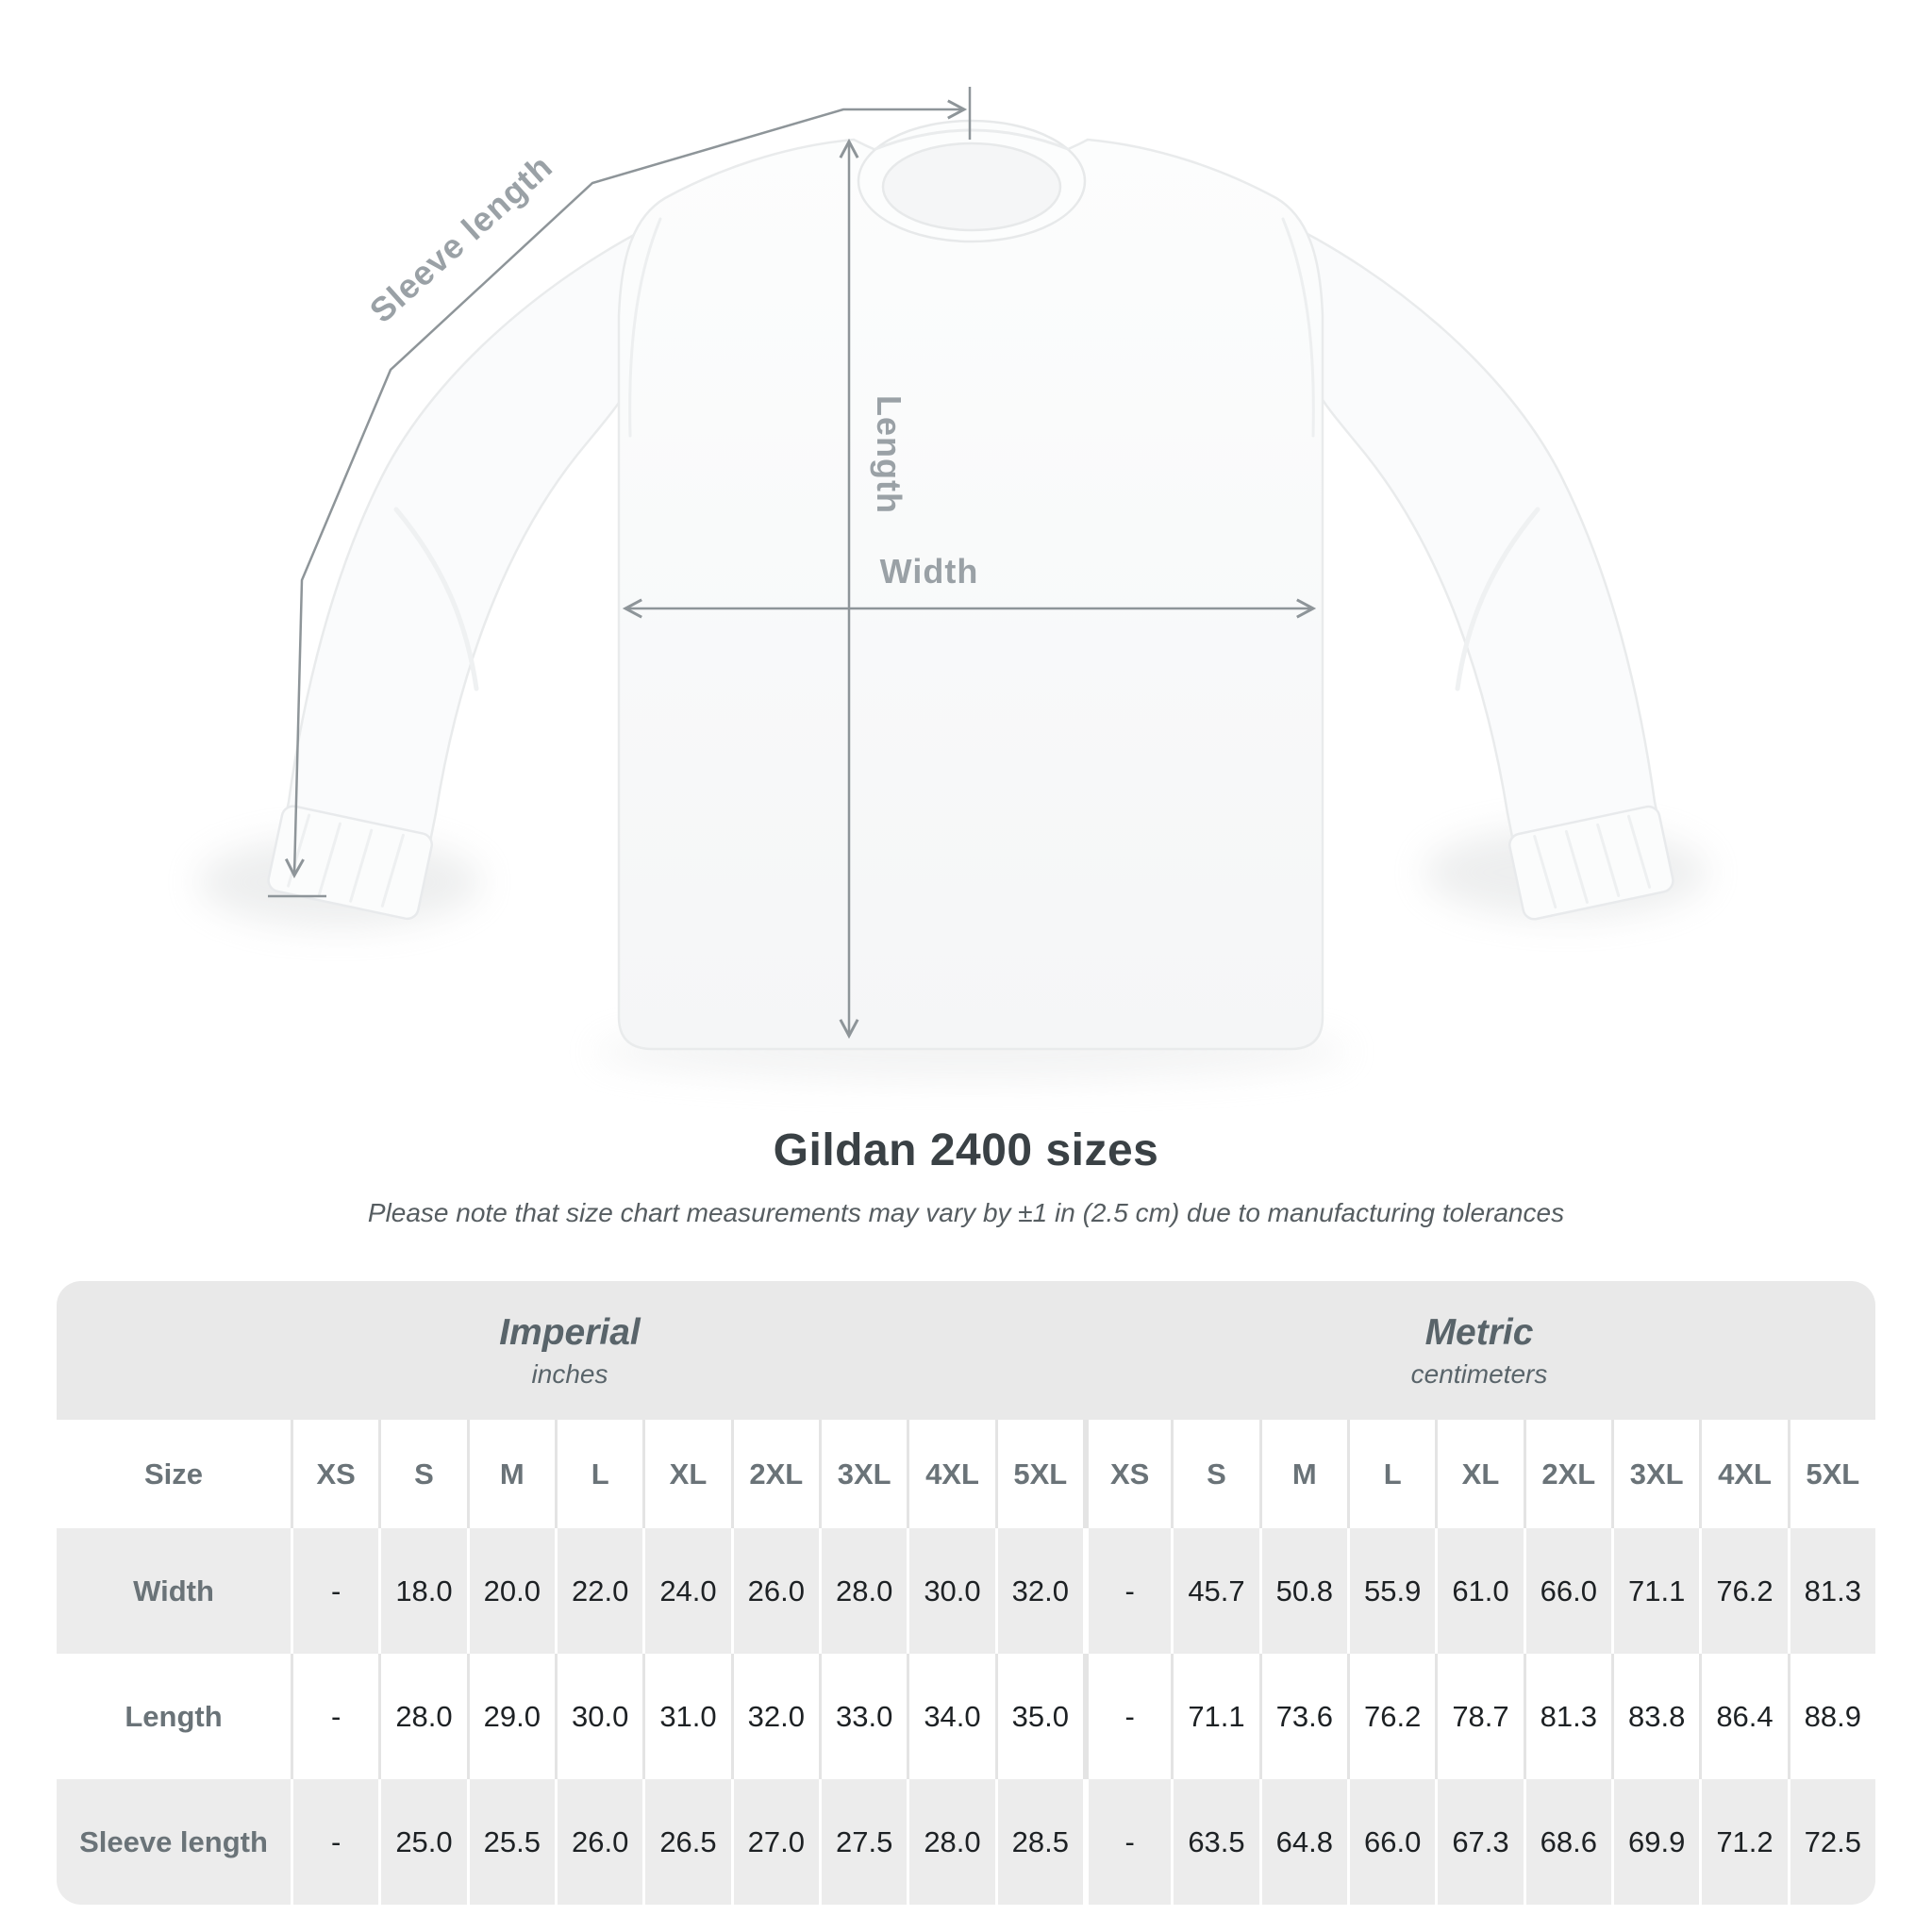 Image resolution: width=1932 pixels, height=1932 pixels. What do you see at coordinates (1743, 1842) in the screenshot?
I see `value-cell: 71.2` at bounding box center [1743, 1842].